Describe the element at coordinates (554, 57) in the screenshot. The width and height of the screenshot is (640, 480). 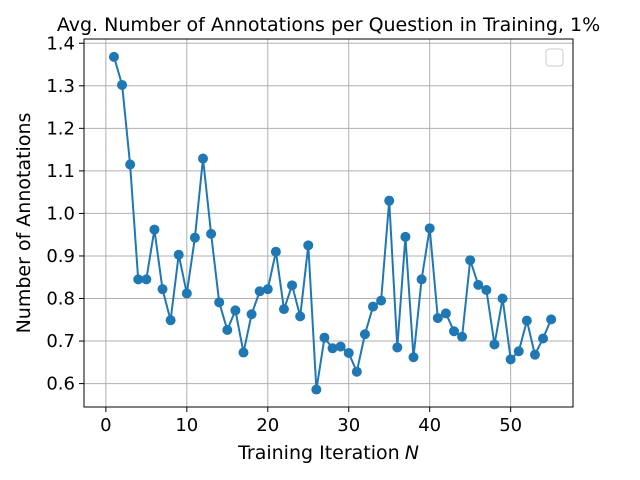
I see `legend-box` at that location.